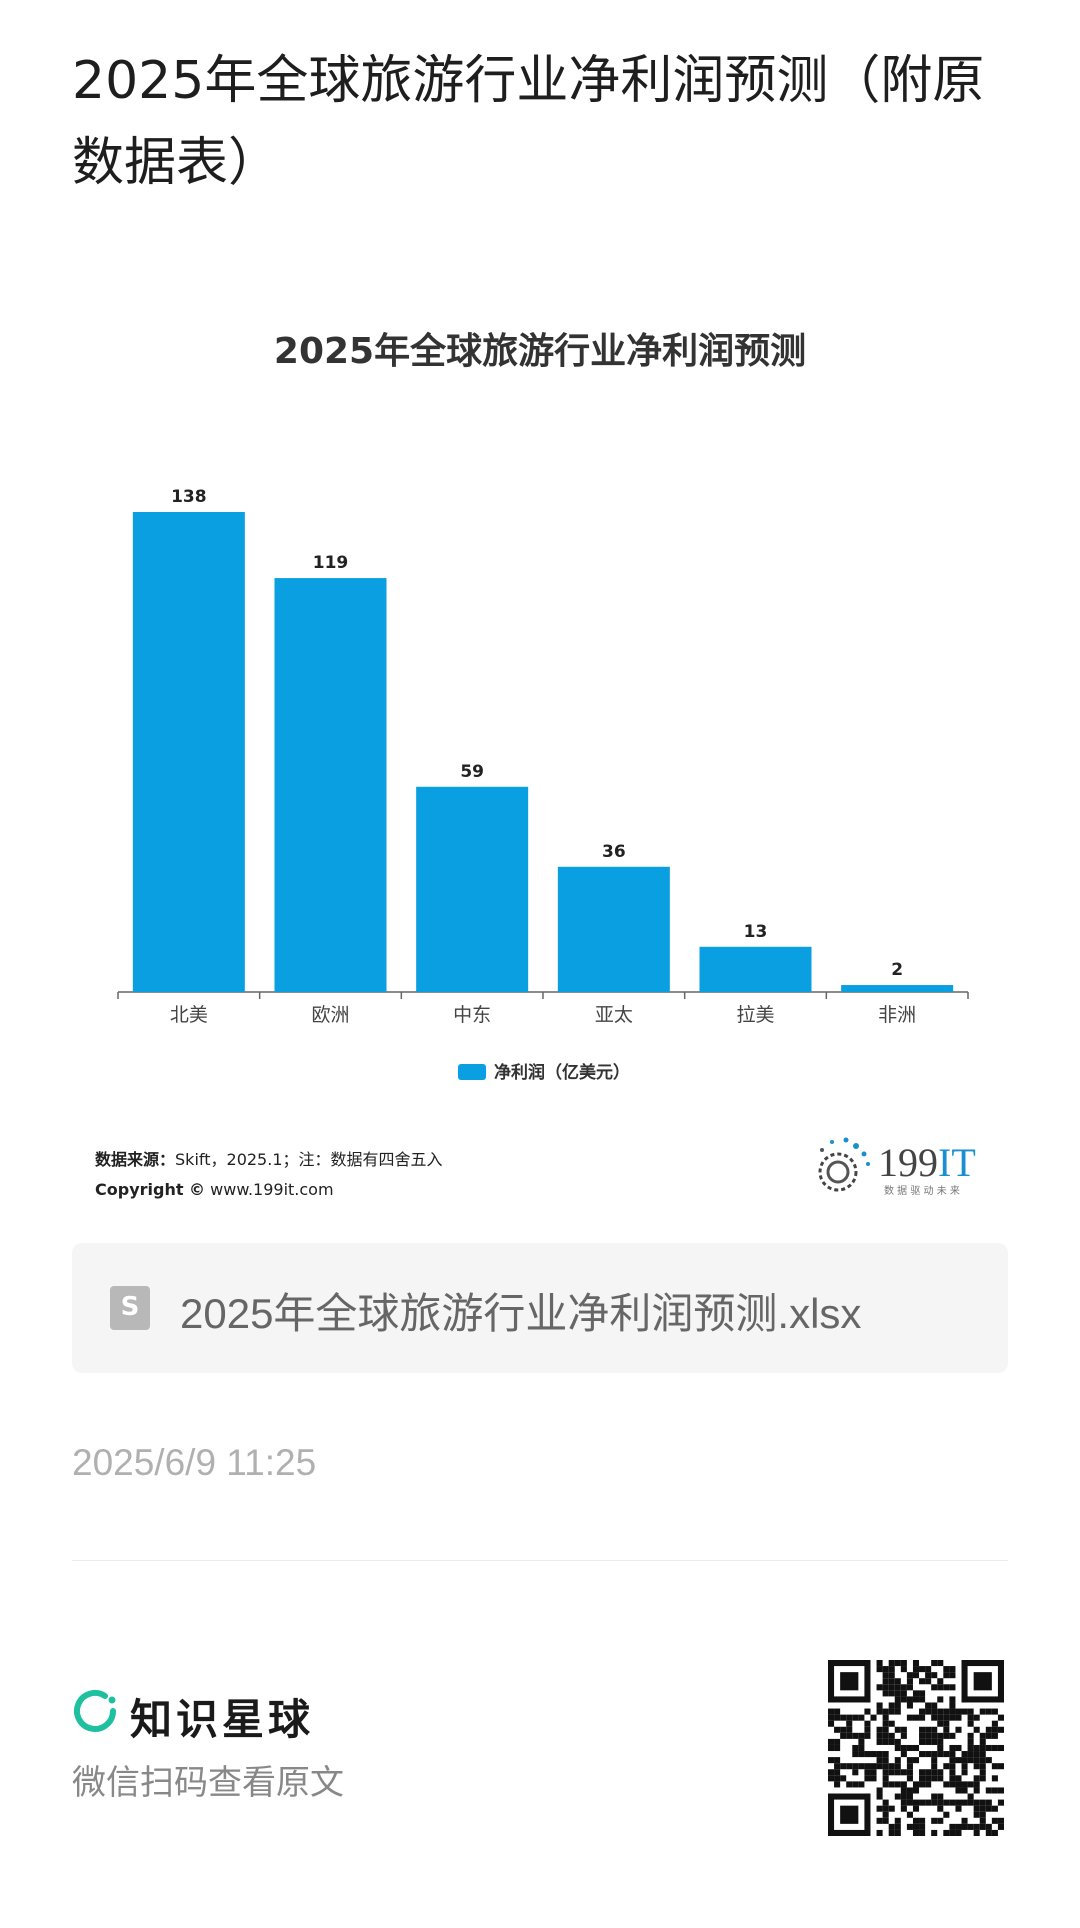 The width and height of the screenshot is (1080, 1928). I want to click on x-tick-label: 亚太, so click(614, 1015).